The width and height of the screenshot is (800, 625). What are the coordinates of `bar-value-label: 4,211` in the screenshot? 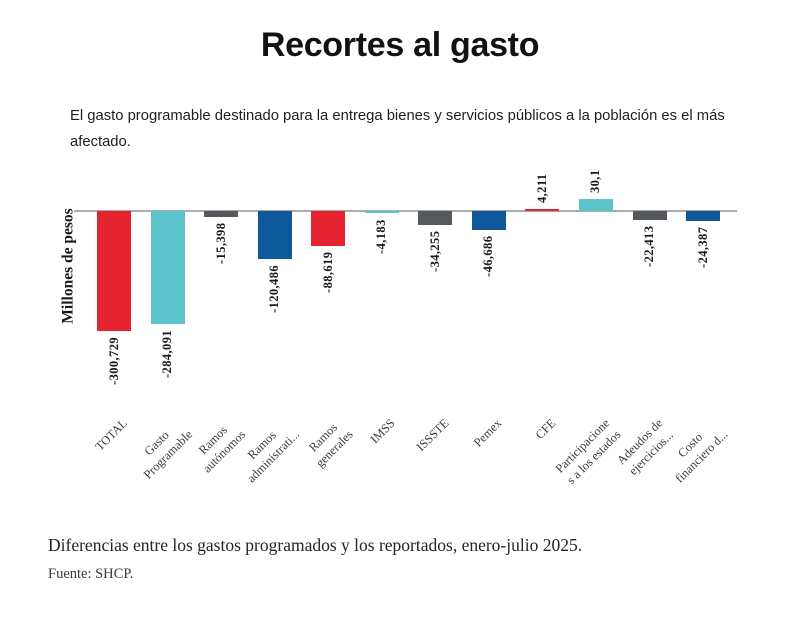 It's located at (541, 188).